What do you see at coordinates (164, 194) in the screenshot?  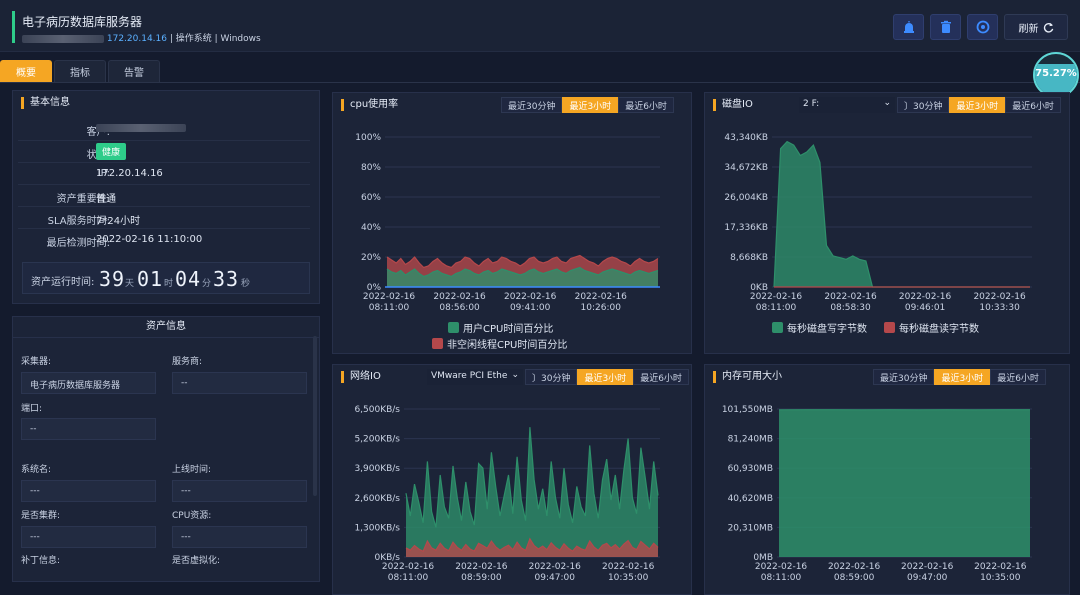 I see `info-row-importance: 资产重要性: 普通` at bounding box center [164, 194].